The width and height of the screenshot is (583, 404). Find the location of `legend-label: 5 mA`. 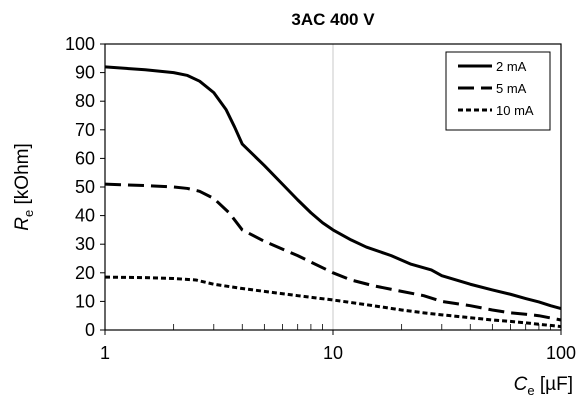

legend-label: 5 mA is located at coordinates (511, 88).